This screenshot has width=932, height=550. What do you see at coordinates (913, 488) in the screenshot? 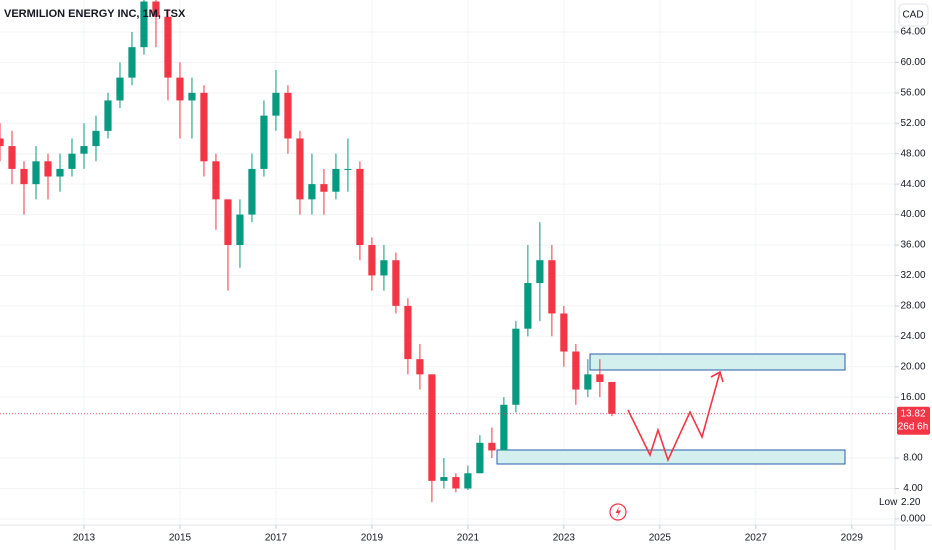
I see `y-tick-label: 4.00` at bounding box center [913, 488].